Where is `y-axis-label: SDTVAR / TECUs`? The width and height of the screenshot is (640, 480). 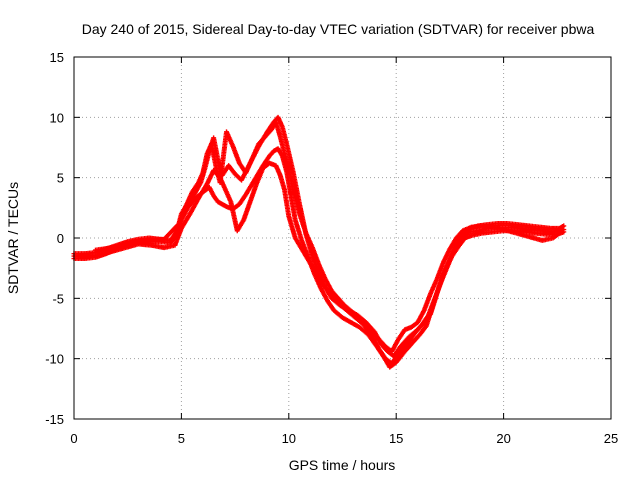 y-axis-label: SDTVAR / TECUs is located at coordinates (13, 238).